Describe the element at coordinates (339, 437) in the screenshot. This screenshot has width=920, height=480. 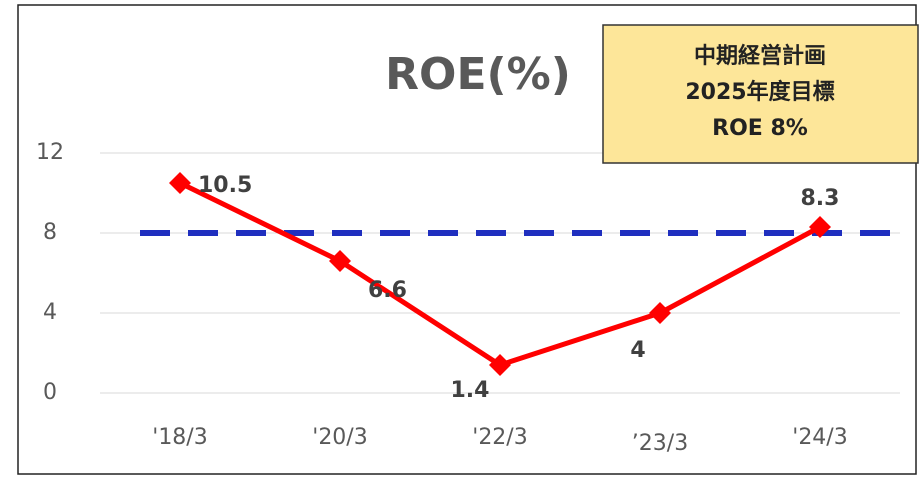
I see `x-tick-label: '20/3` at that location.